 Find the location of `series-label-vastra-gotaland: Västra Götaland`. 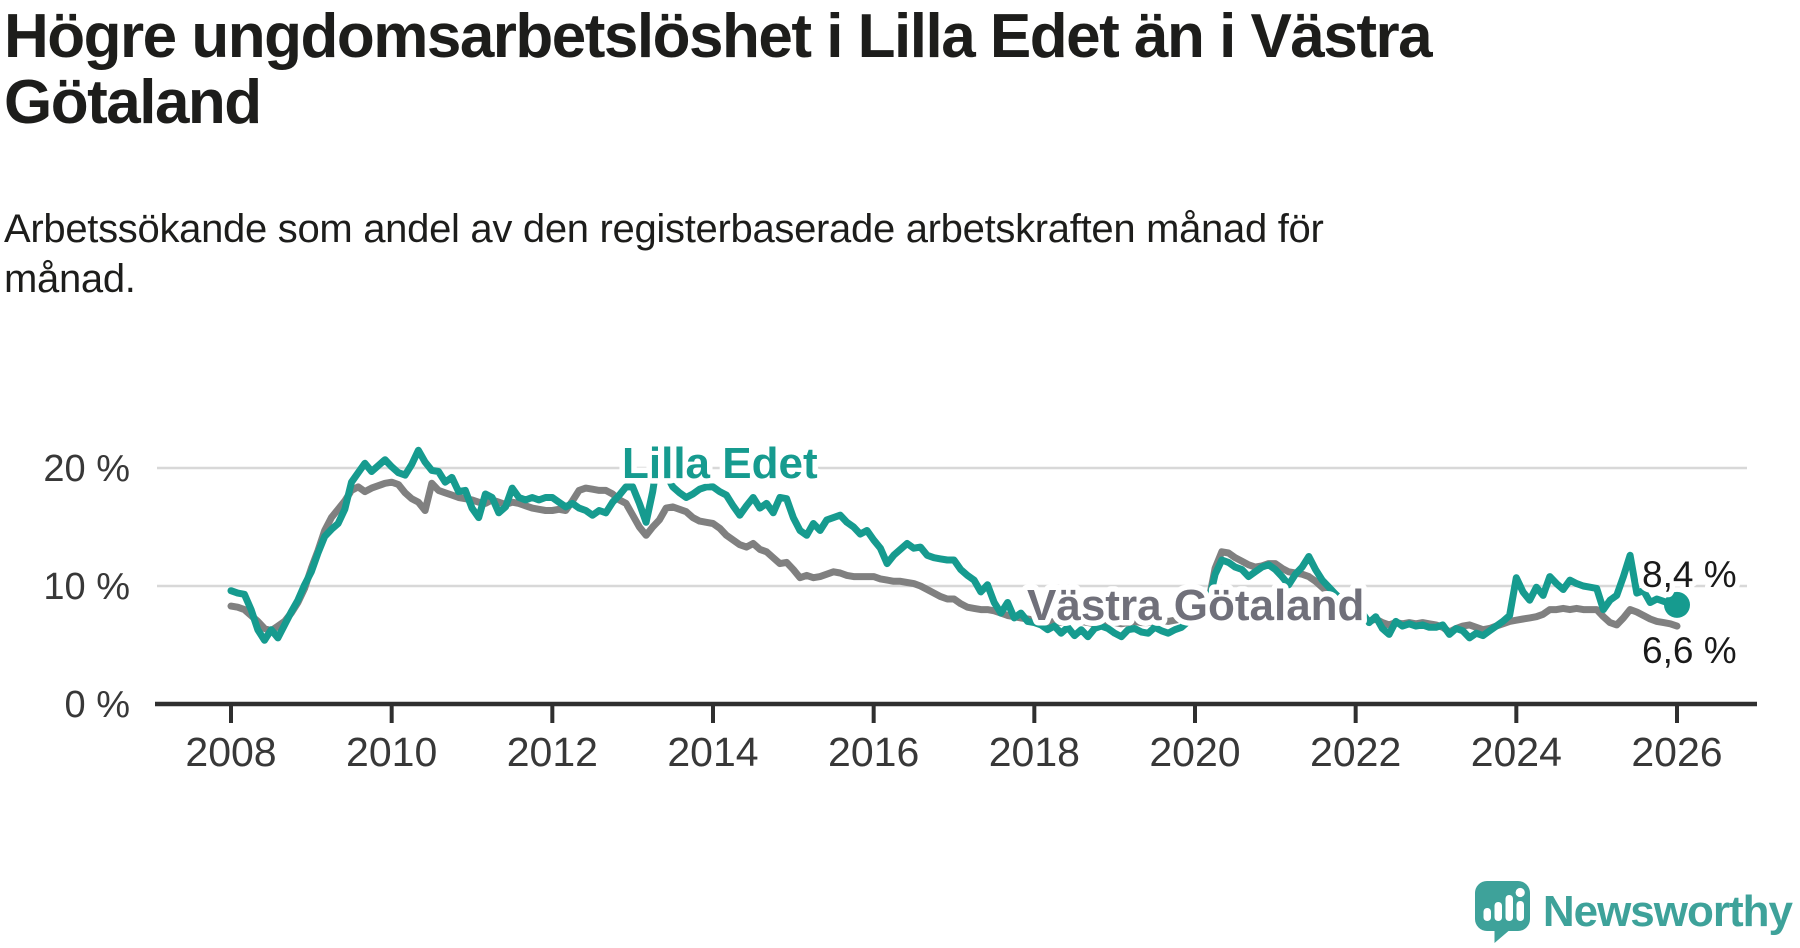

series-label-vastra-gotaland: Västra Götaland is located at coordinates (1195, 605).